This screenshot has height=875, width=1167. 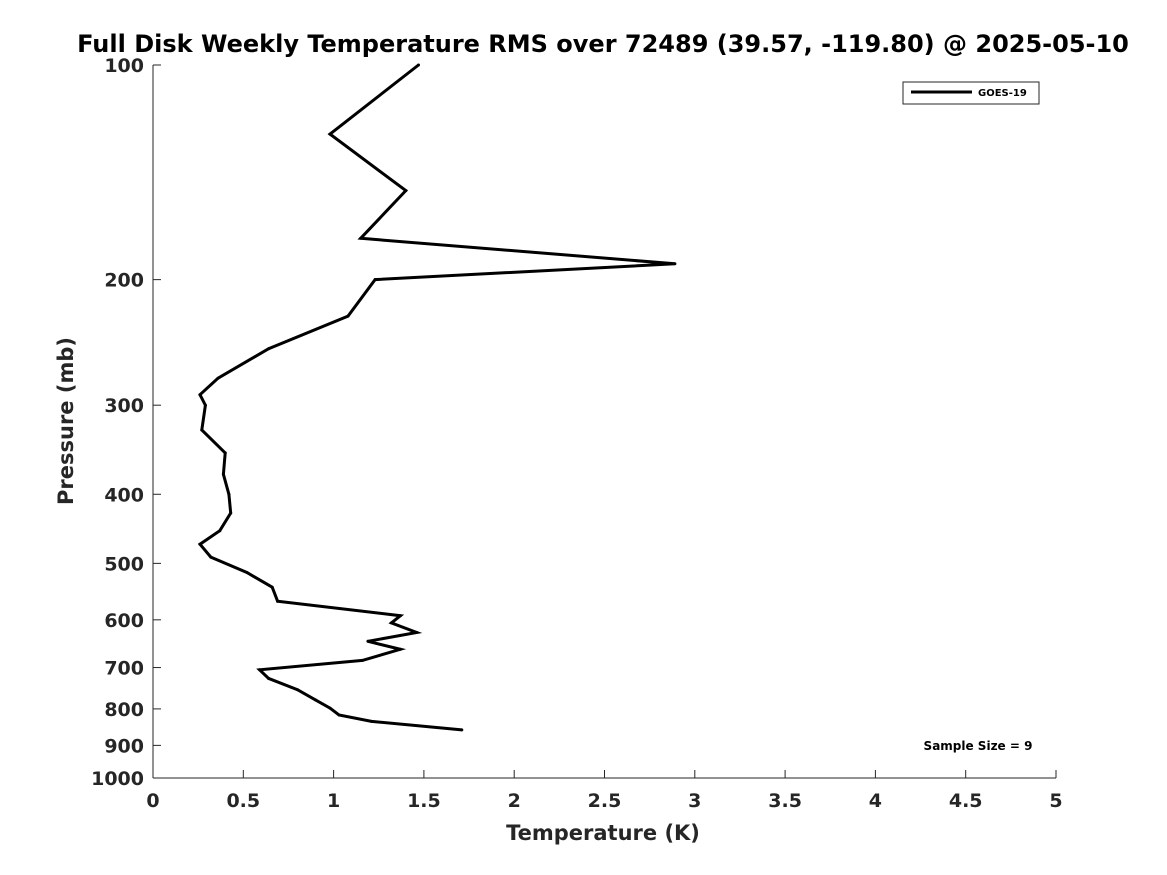 What do you see at coordinates (124, 746) in the screenshot?
I see `y-tick-label: 900` at bounding box center [124, 746].